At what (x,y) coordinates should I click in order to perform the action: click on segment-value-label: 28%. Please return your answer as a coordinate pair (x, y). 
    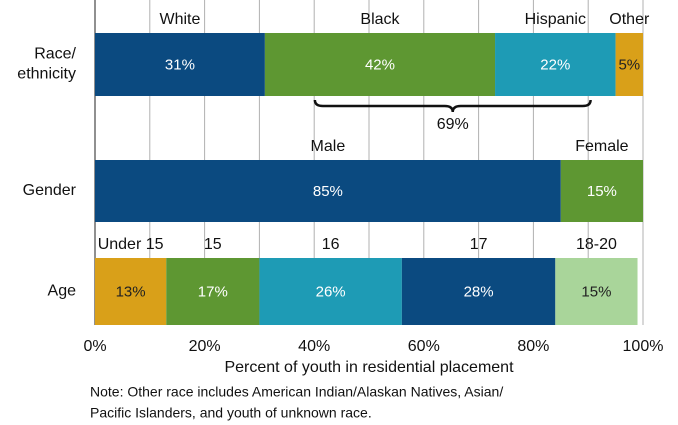
    Looking at the image, I should click on (479, 291).